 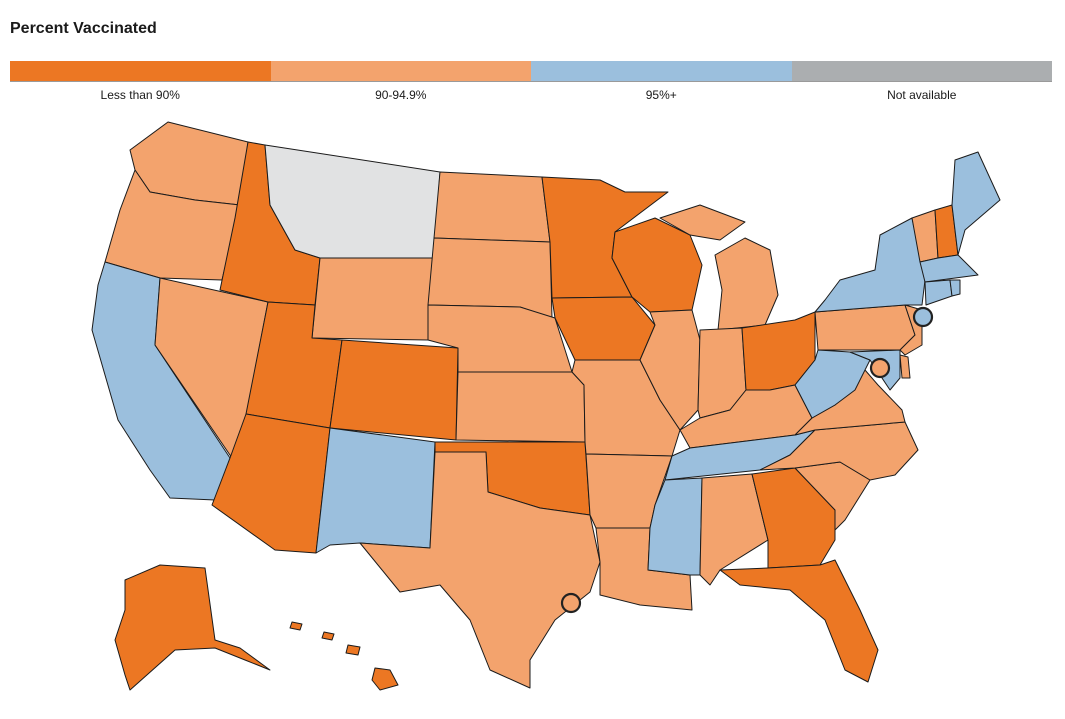 What do you see at coordinates (385, 679) in the screenshot?
I see `state-HI` at bounding box center [385, 679].